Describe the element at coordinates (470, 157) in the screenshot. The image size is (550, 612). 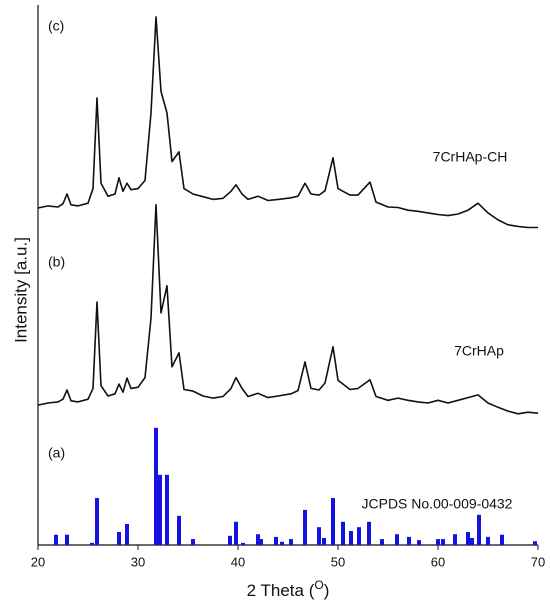
I see `series-name: 7CrHAp-CH` at that location.